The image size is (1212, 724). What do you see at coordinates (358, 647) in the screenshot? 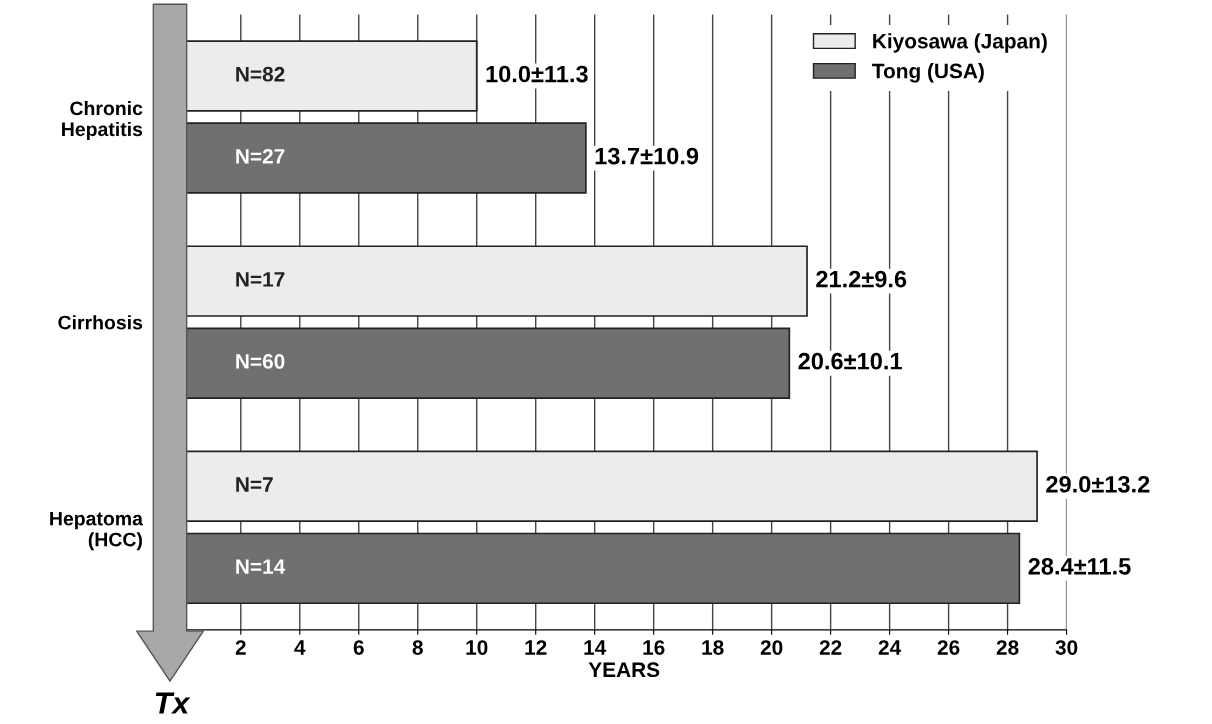
I see `x-tick-label: 6` at bounding box center [358, 647].